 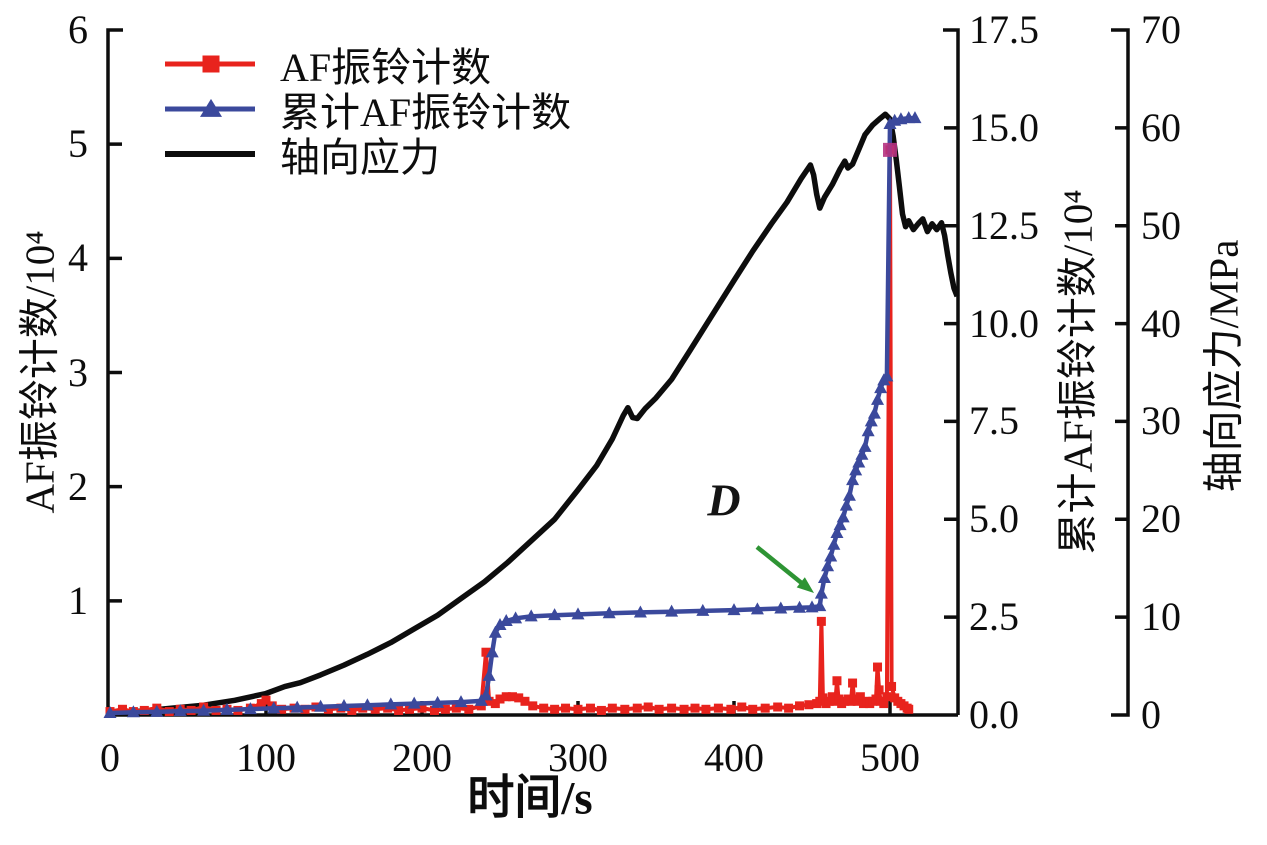 I want to click on right1-axis-title: 累计AF振铃计数/10⁴, so click(x=1077, y=372).